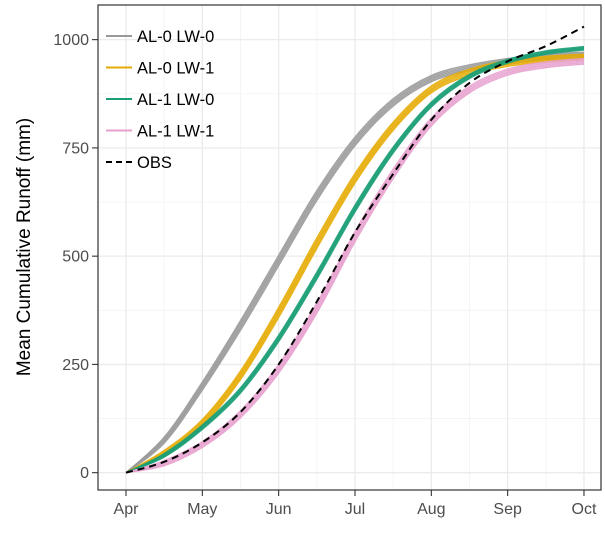  What do you see at coordinates (175, 132) in the screenshot?
I see `legend-label: AL-1 LW-1` at bounding box center [175, 132].